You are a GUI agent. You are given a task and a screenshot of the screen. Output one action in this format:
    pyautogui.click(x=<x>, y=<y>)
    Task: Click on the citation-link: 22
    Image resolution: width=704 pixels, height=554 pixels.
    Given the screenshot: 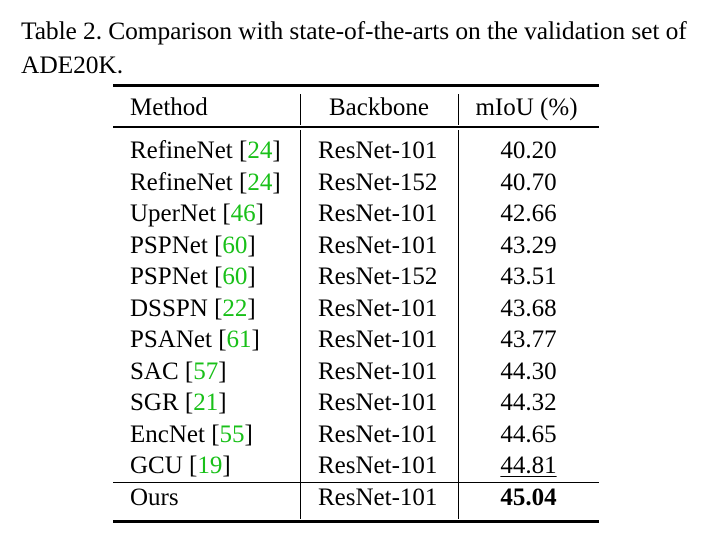 What is the action you would take?
    pyautogui.click(x=235, y=308)
    